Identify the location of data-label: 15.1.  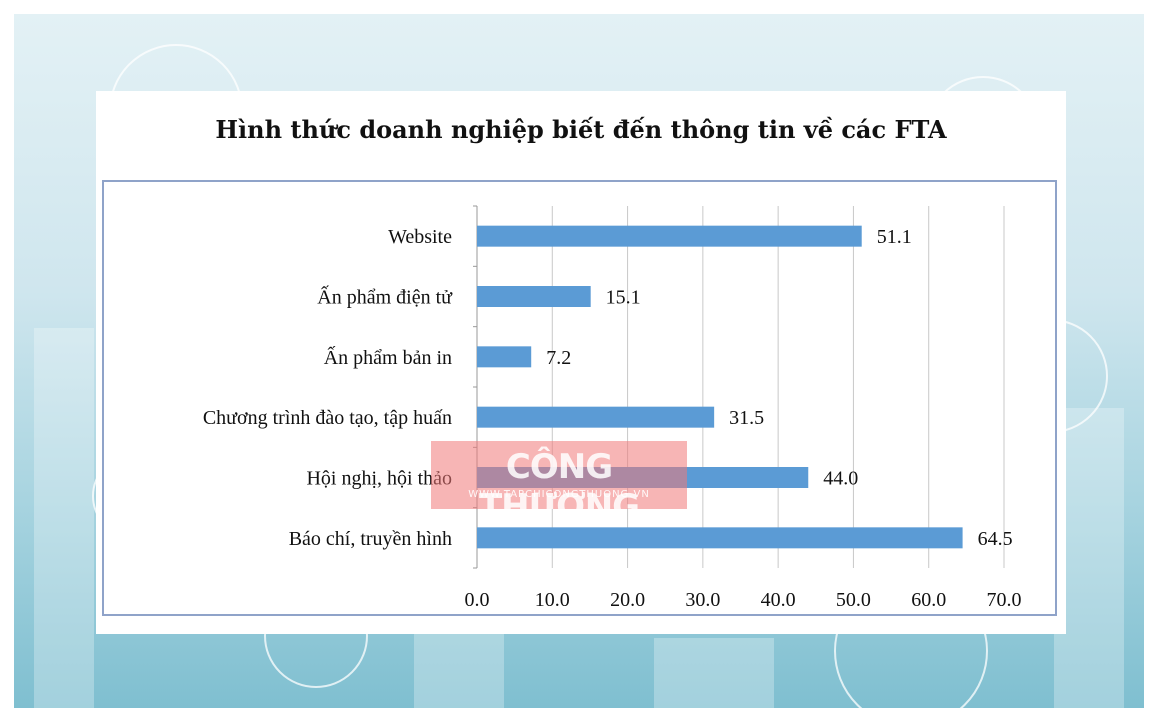
(623, 298).